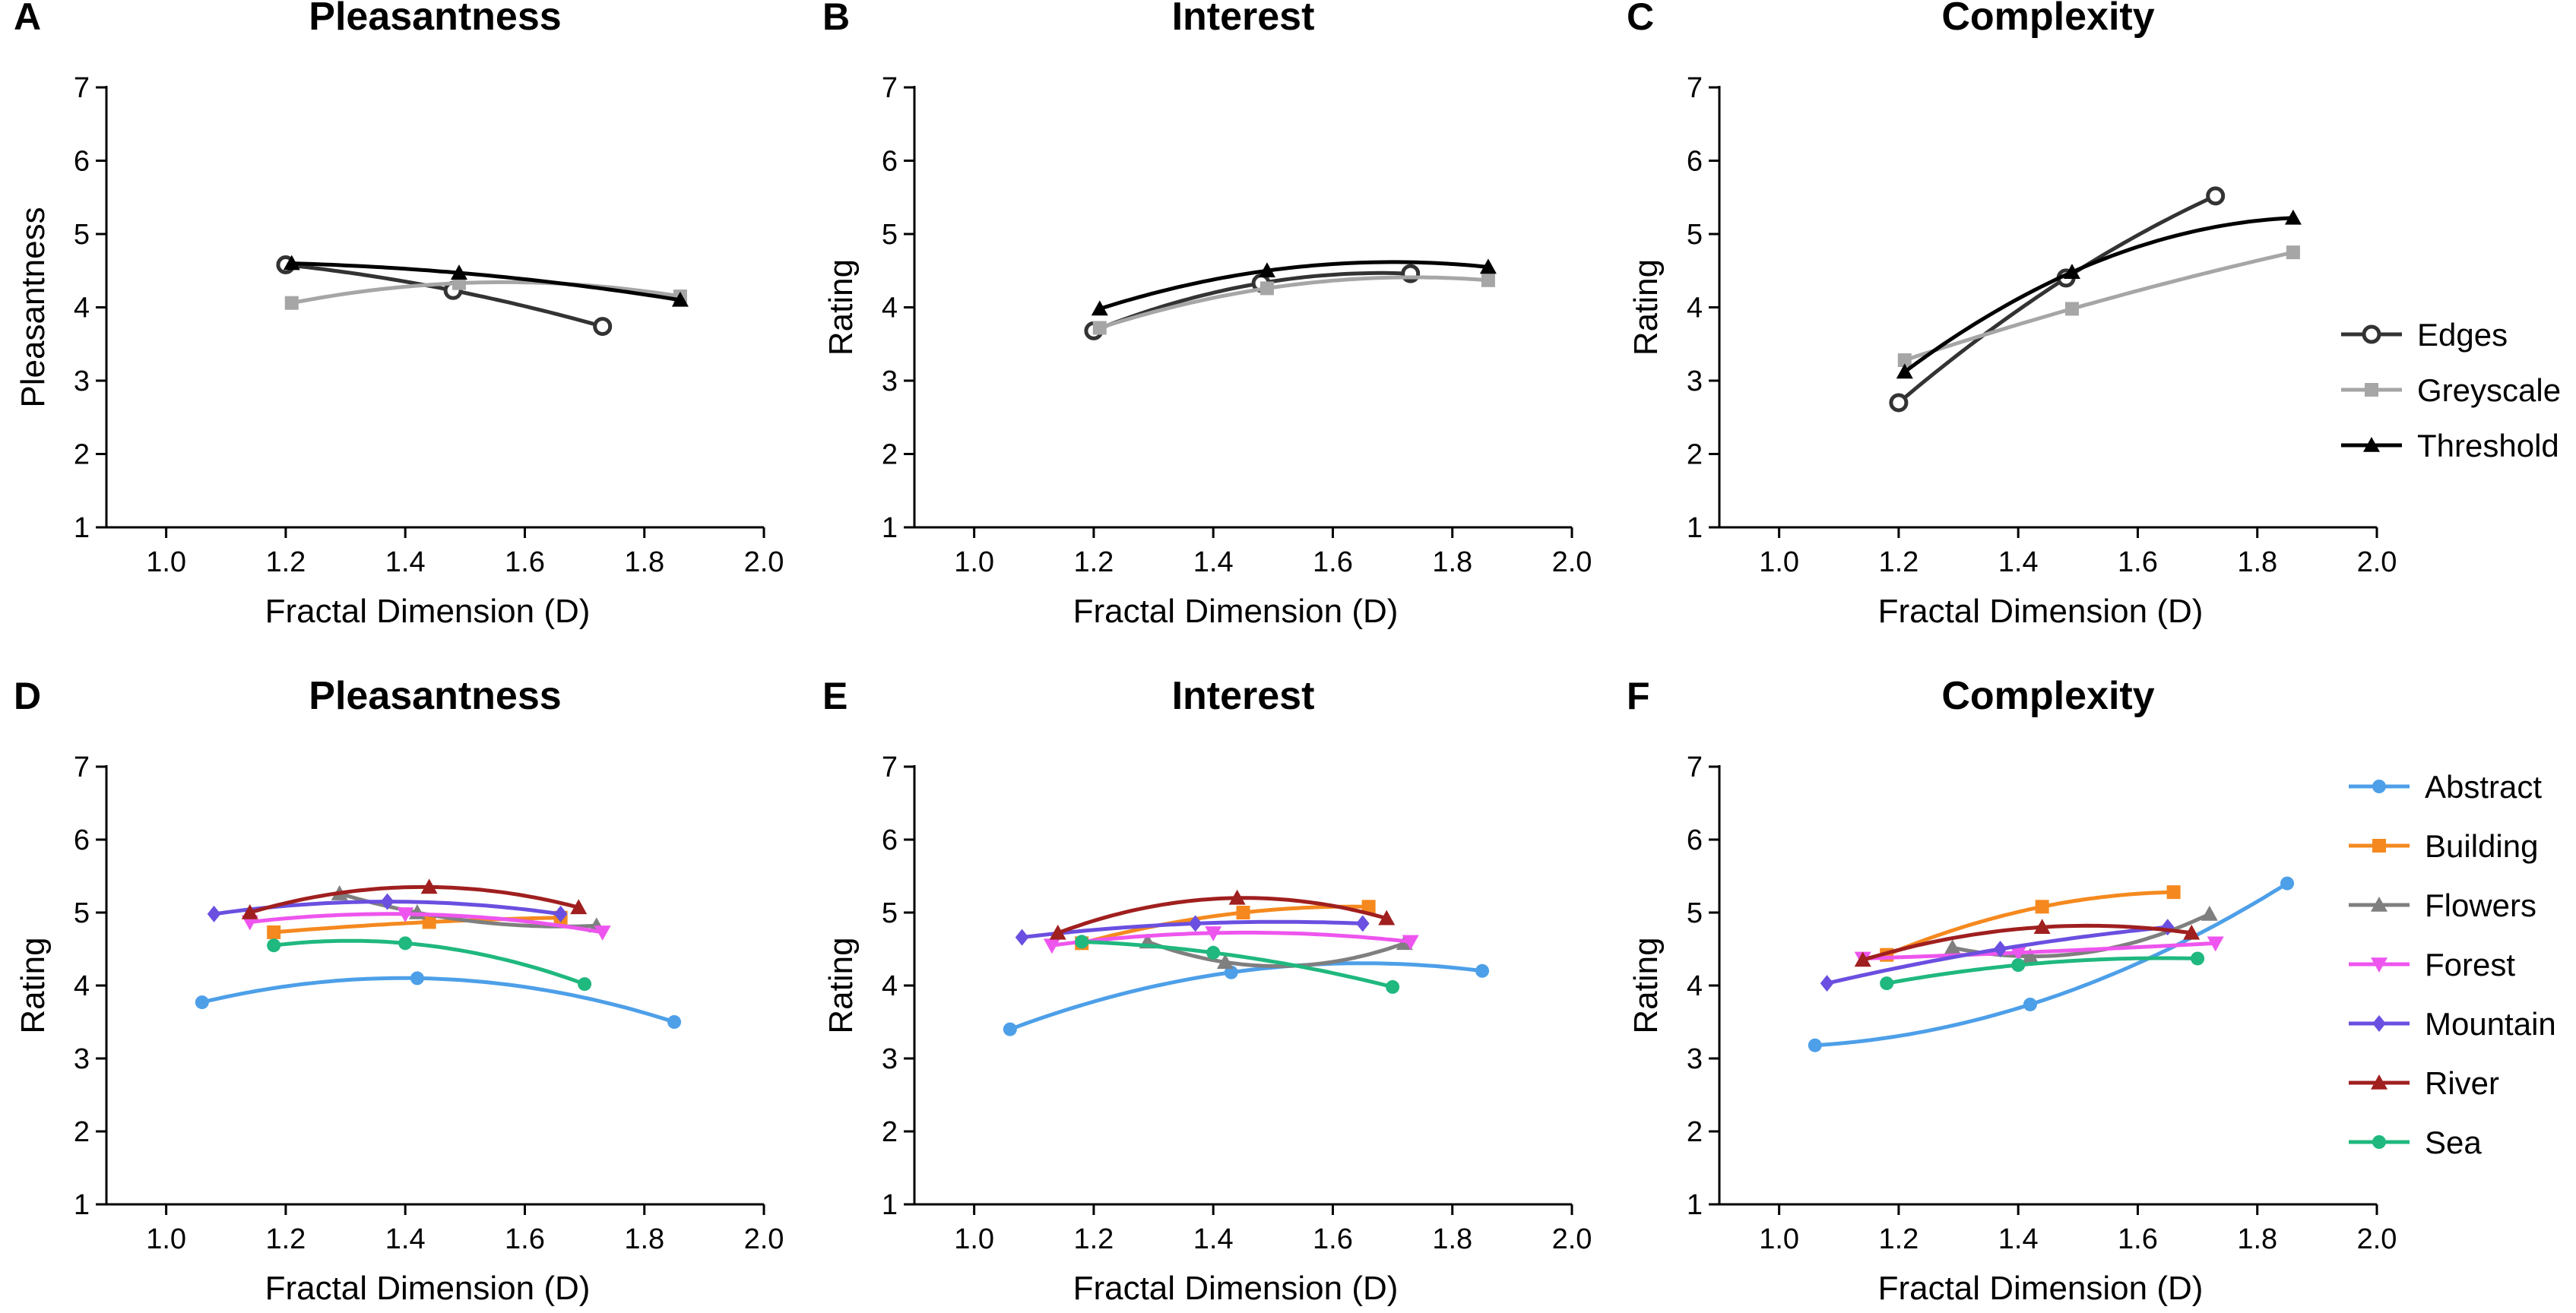 This screenshot has width=2576, height=1313. I want to click on legend-label: Forest, so click(2470, 964).